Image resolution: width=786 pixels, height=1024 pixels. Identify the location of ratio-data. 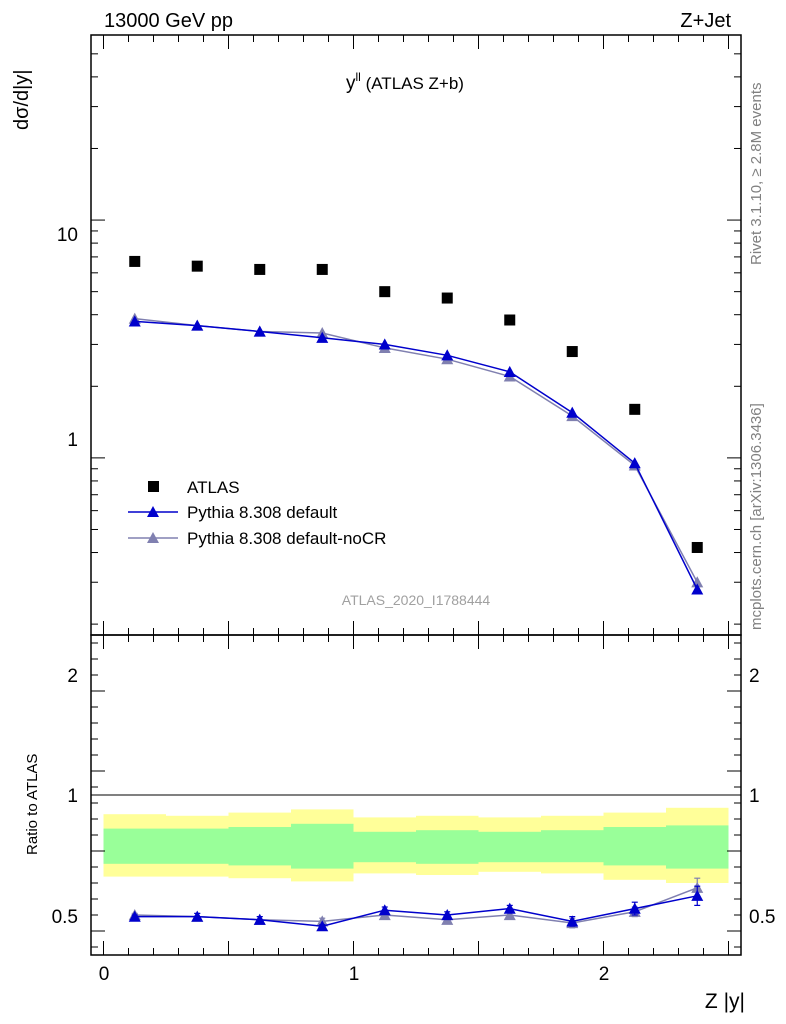
(416, 904).